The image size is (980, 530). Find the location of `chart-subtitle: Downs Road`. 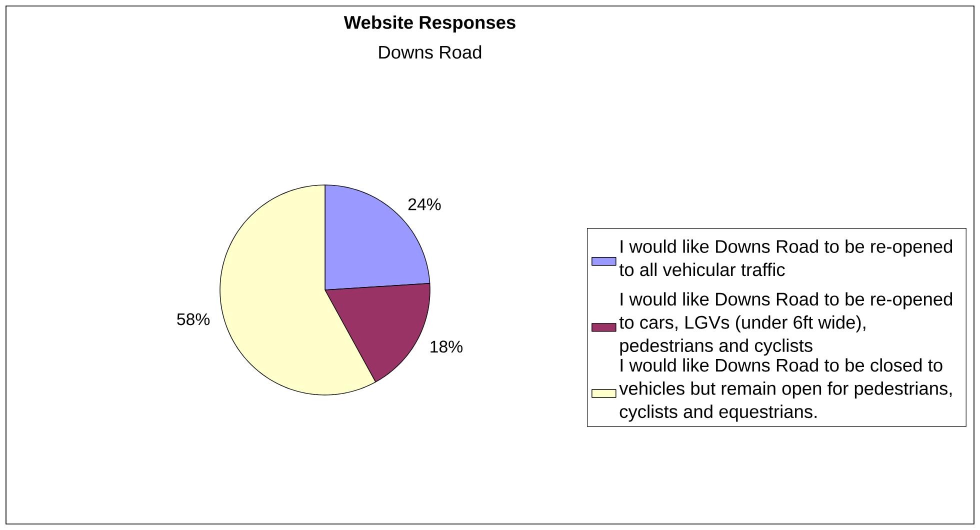

chart-subtitle: Downs Road is located at coordinates (430, 52).